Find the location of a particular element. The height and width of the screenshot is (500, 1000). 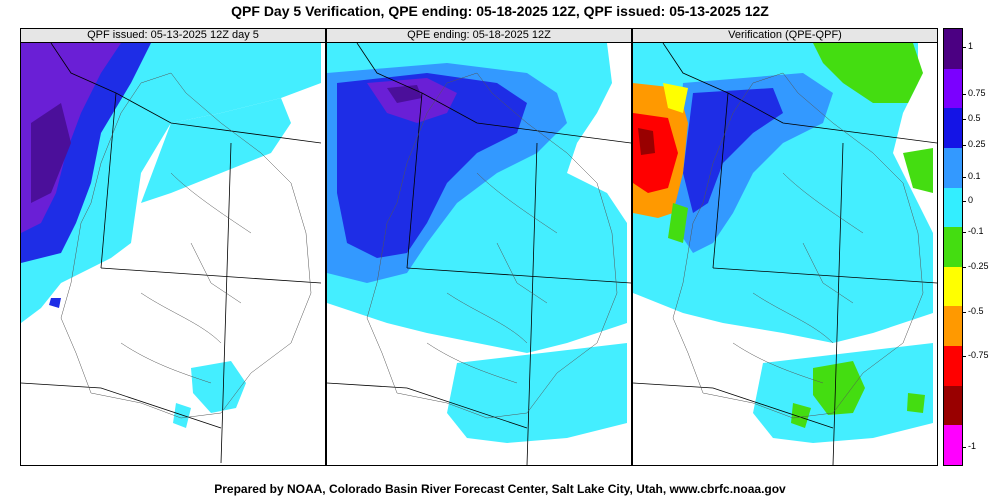

colorbar-tick-label: 0.1 is located at coordinates (974, 175).